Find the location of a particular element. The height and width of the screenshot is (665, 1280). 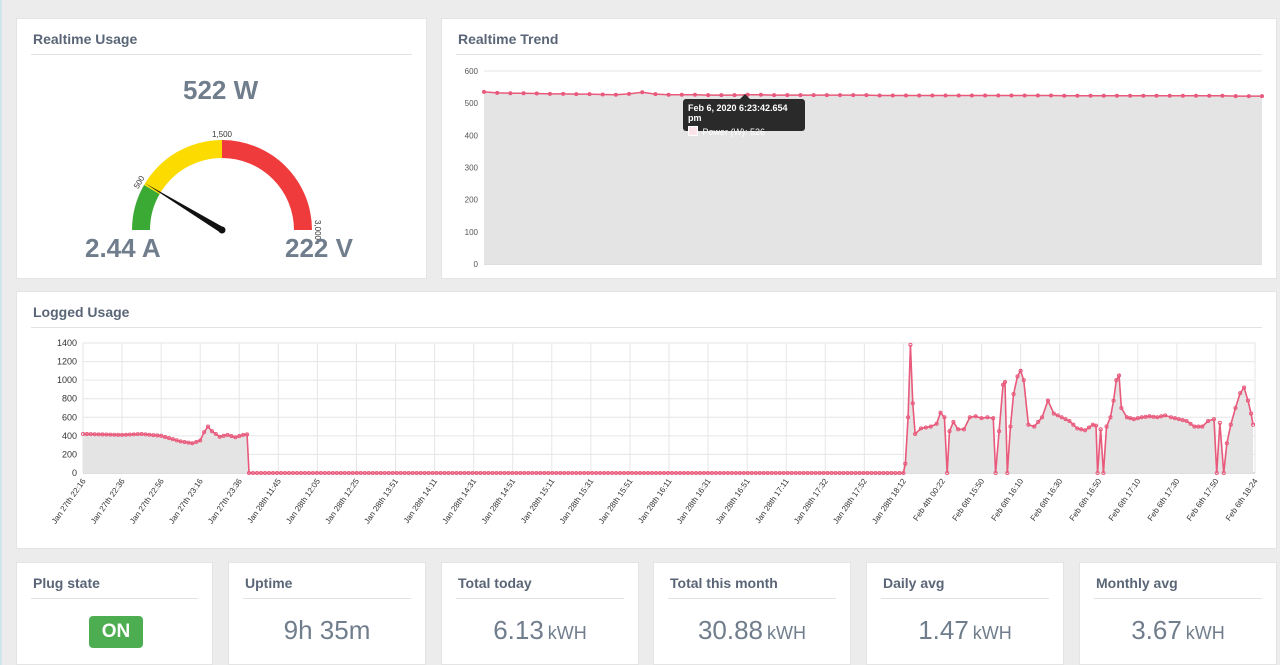

uptime-value-text: 9h 35m is located at coordinates (327, 630).